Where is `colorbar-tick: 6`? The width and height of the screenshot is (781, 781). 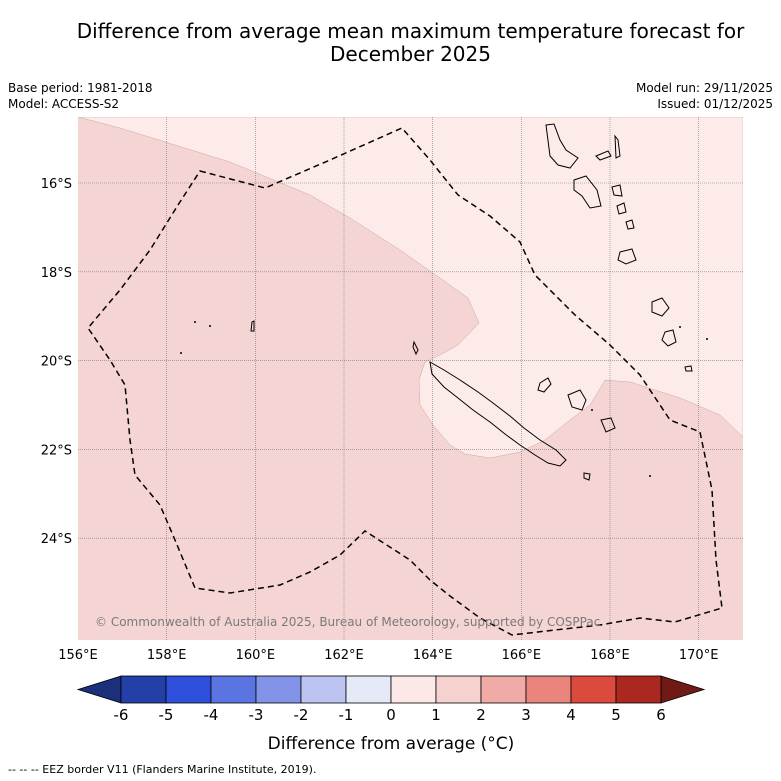 colorbar-tick: 6 is located at coordinates (661, 715).